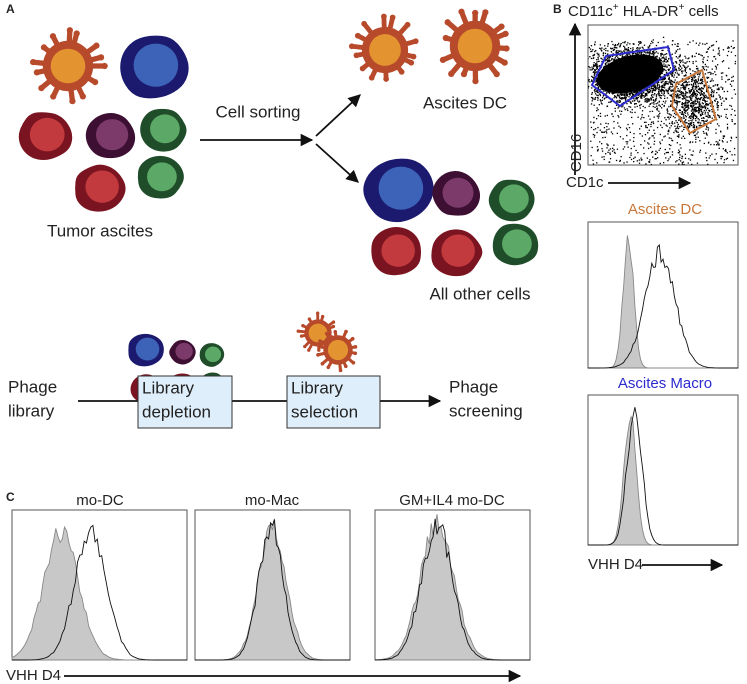  Describe the element at coordinates (213, 354) in the screenshot. I see `nucleus` at that location.